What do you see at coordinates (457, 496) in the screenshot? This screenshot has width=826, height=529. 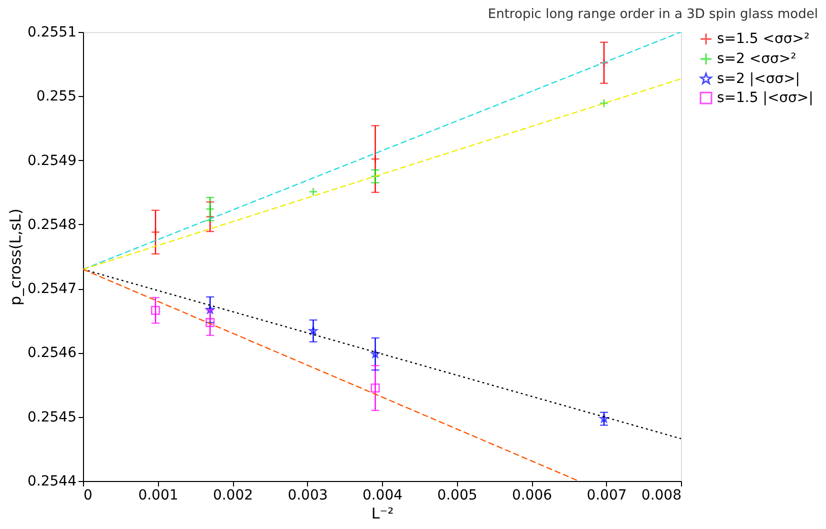 I see `x-tick-label: 0.005` at bounding box center [457, 496].